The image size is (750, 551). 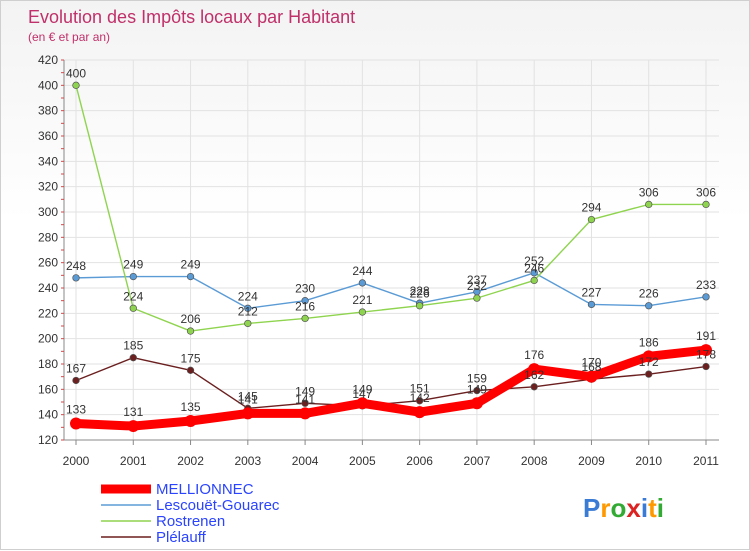 I want to click on data-label-pl-lauff-2009: 168, so click(x=591, y=367).